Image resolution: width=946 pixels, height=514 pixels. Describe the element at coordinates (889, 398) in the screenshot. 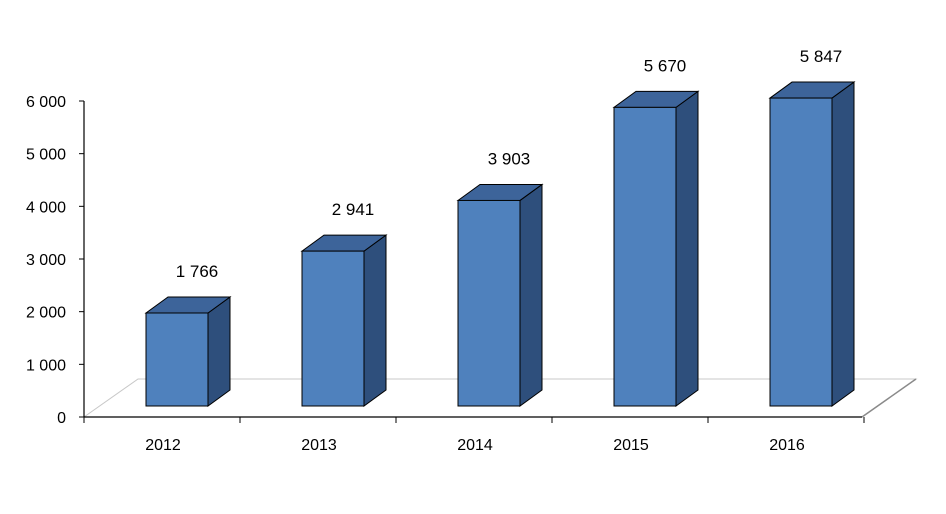

I see `floor-right-edge` at that location.